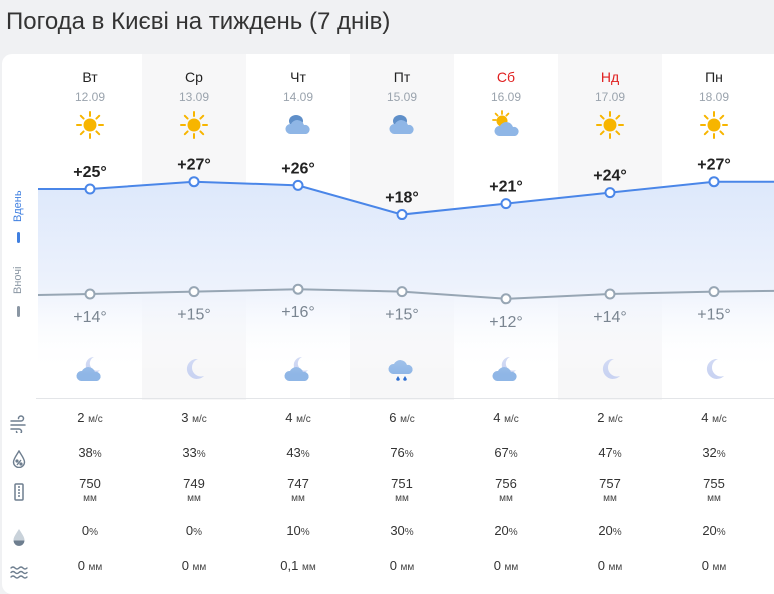 This screenshot has height=594, width=774. I want to click on pressure-cell: 757 мм, so click(610, 491).